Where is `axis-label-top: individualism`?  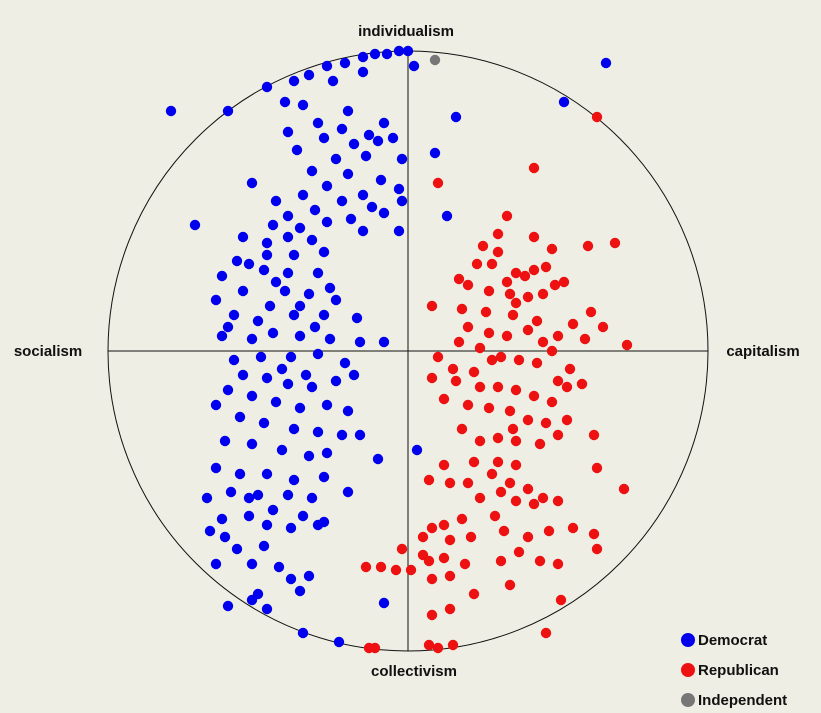 axis-label-top: individualism is located at coordinates (406, 31).